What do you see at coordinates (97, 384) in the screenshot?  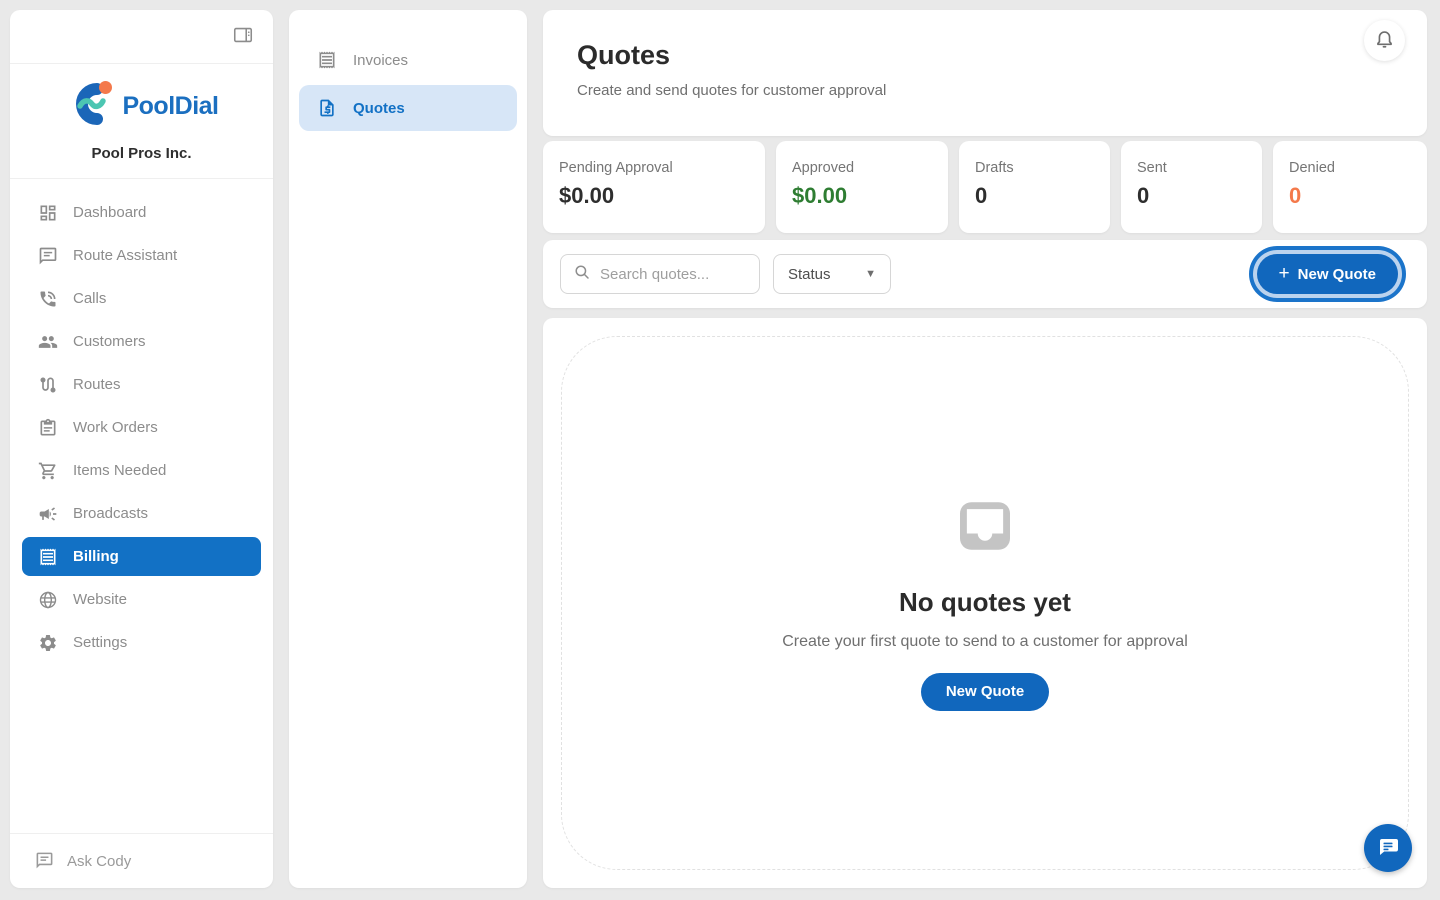 I see `sidebar-item-label: Routes` at bounding box center [97, 384].